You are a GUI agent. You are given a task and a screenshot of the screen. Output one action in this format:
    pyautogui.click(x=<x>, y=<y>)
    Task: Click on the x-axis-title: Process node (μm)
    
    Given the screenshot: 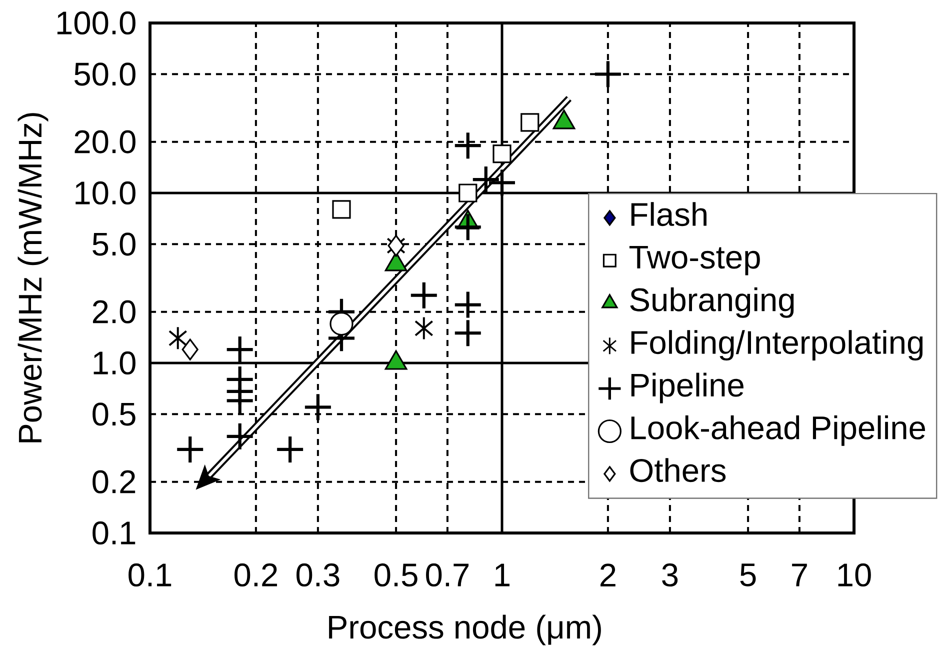 What is the action you would take?
    pyautogui.click(x=465, y=630)
    